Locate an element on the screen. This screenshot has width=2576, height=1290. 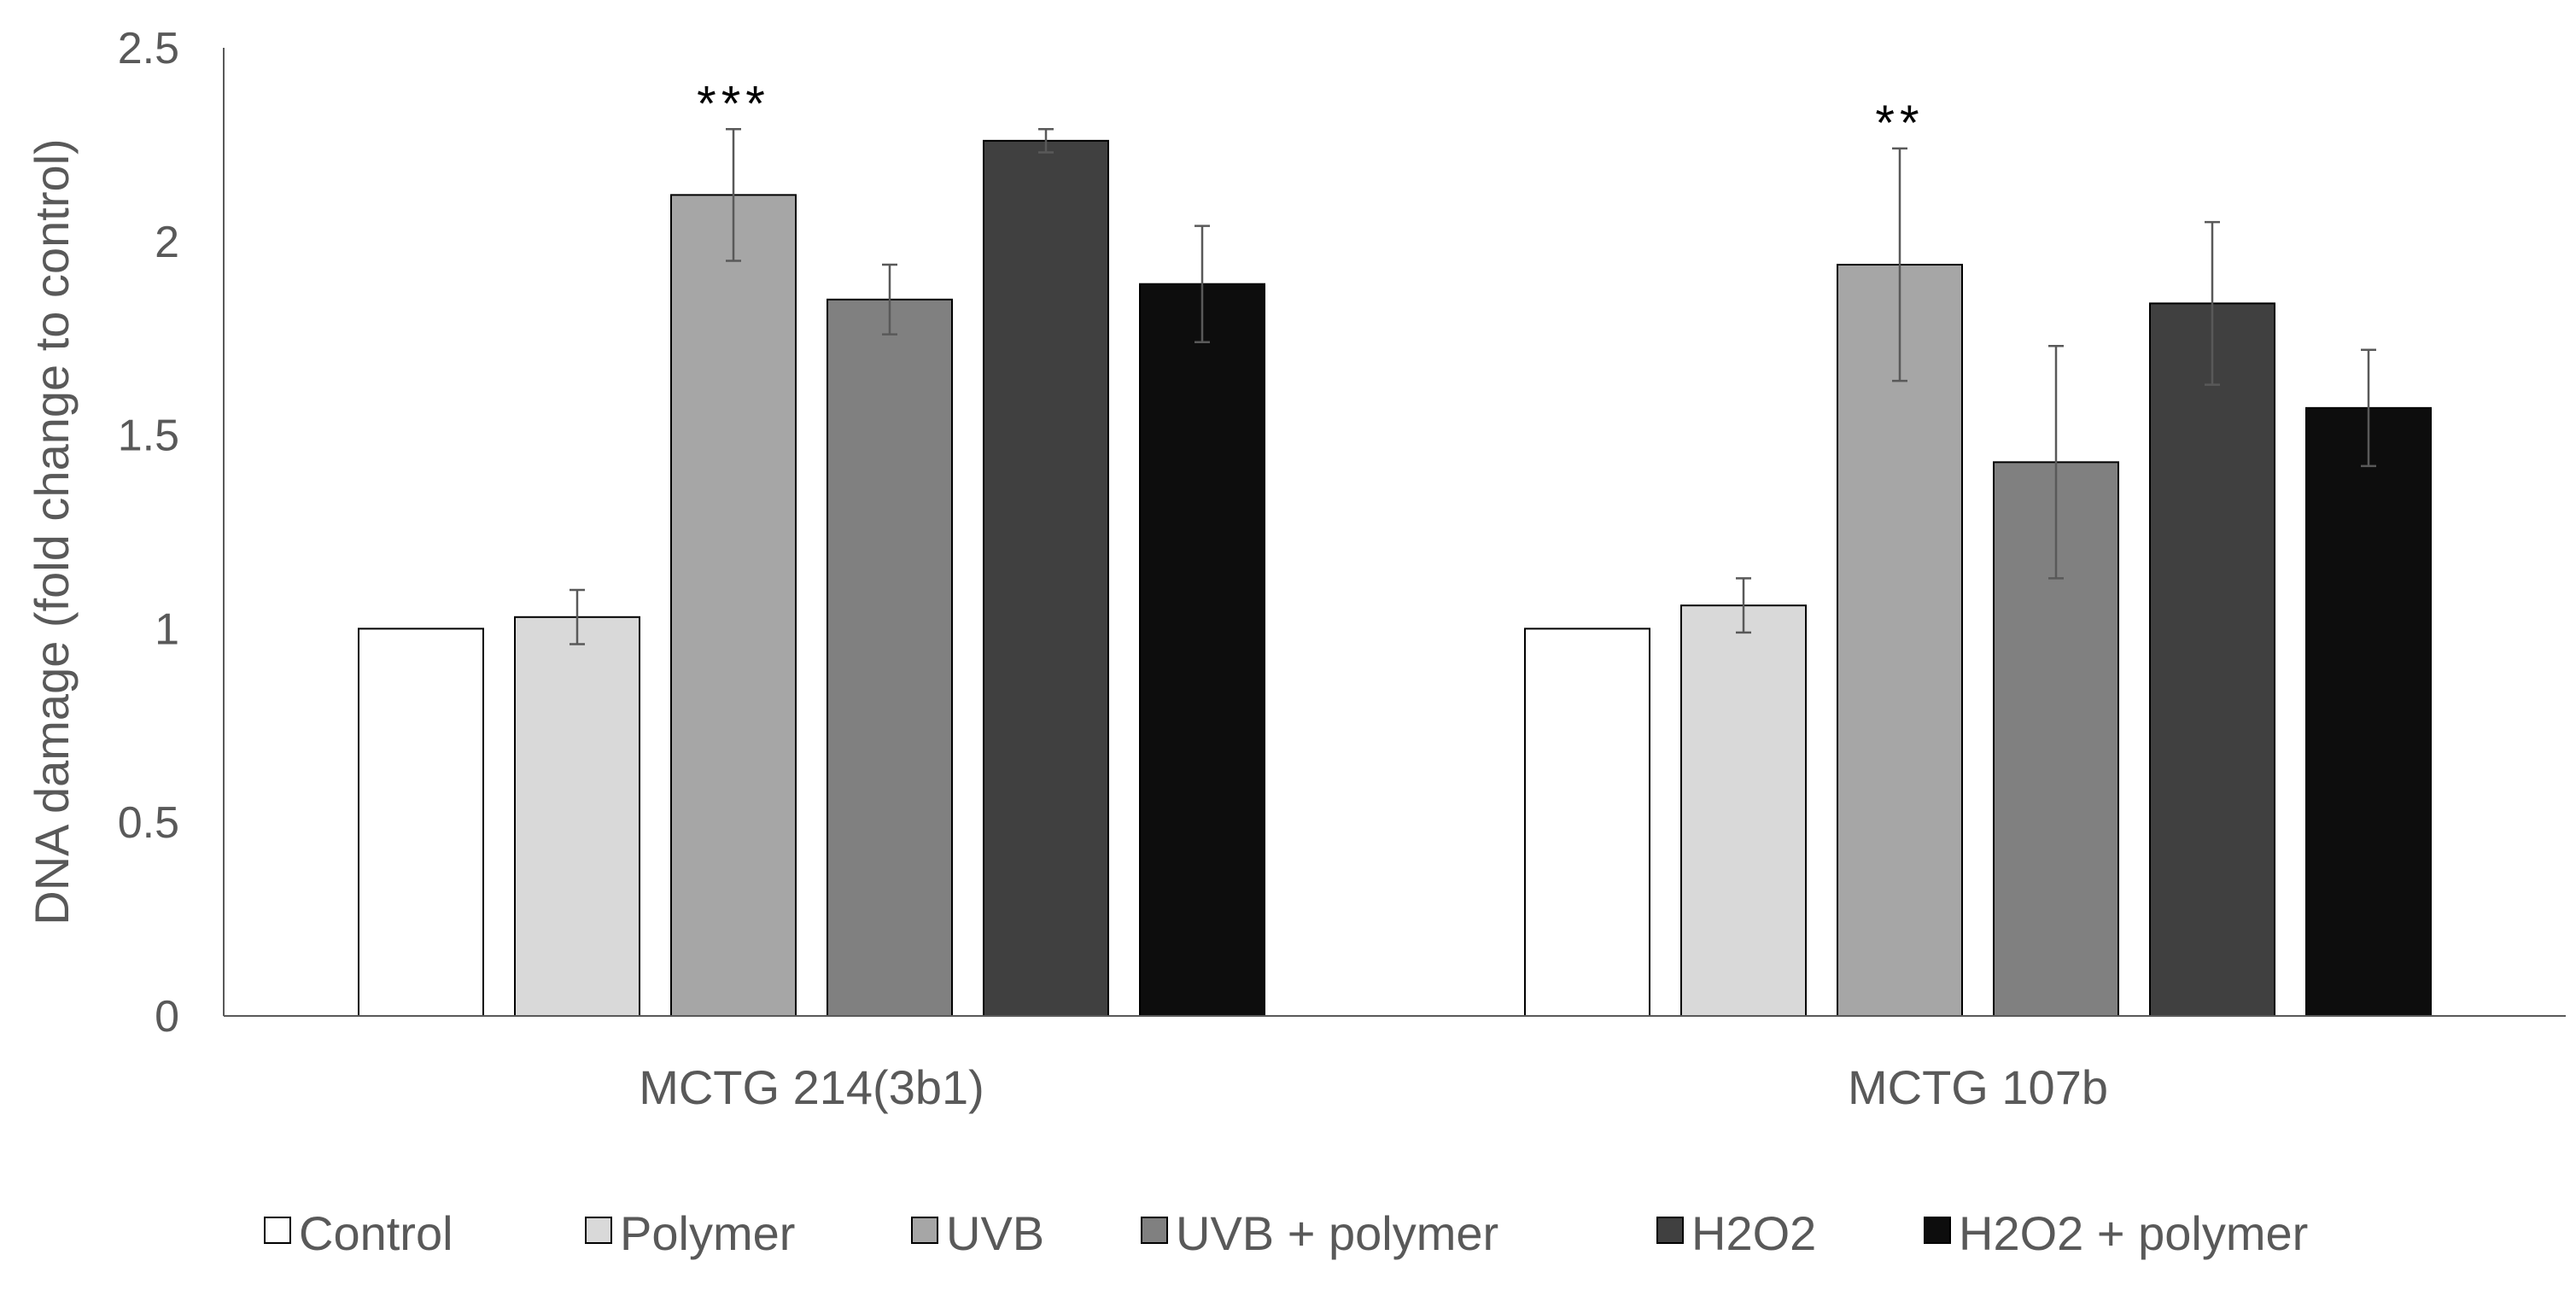
legend-item: Polymer is located at coordinates (690, 1233).